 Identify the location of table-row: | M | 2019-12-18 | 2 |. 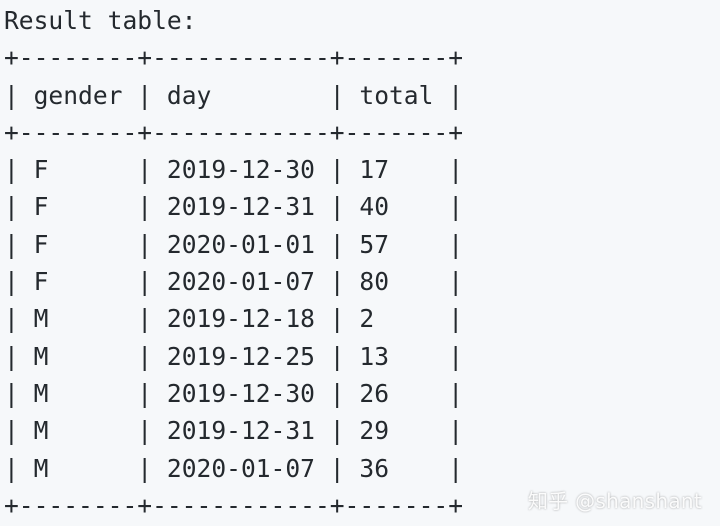
(234, 319).